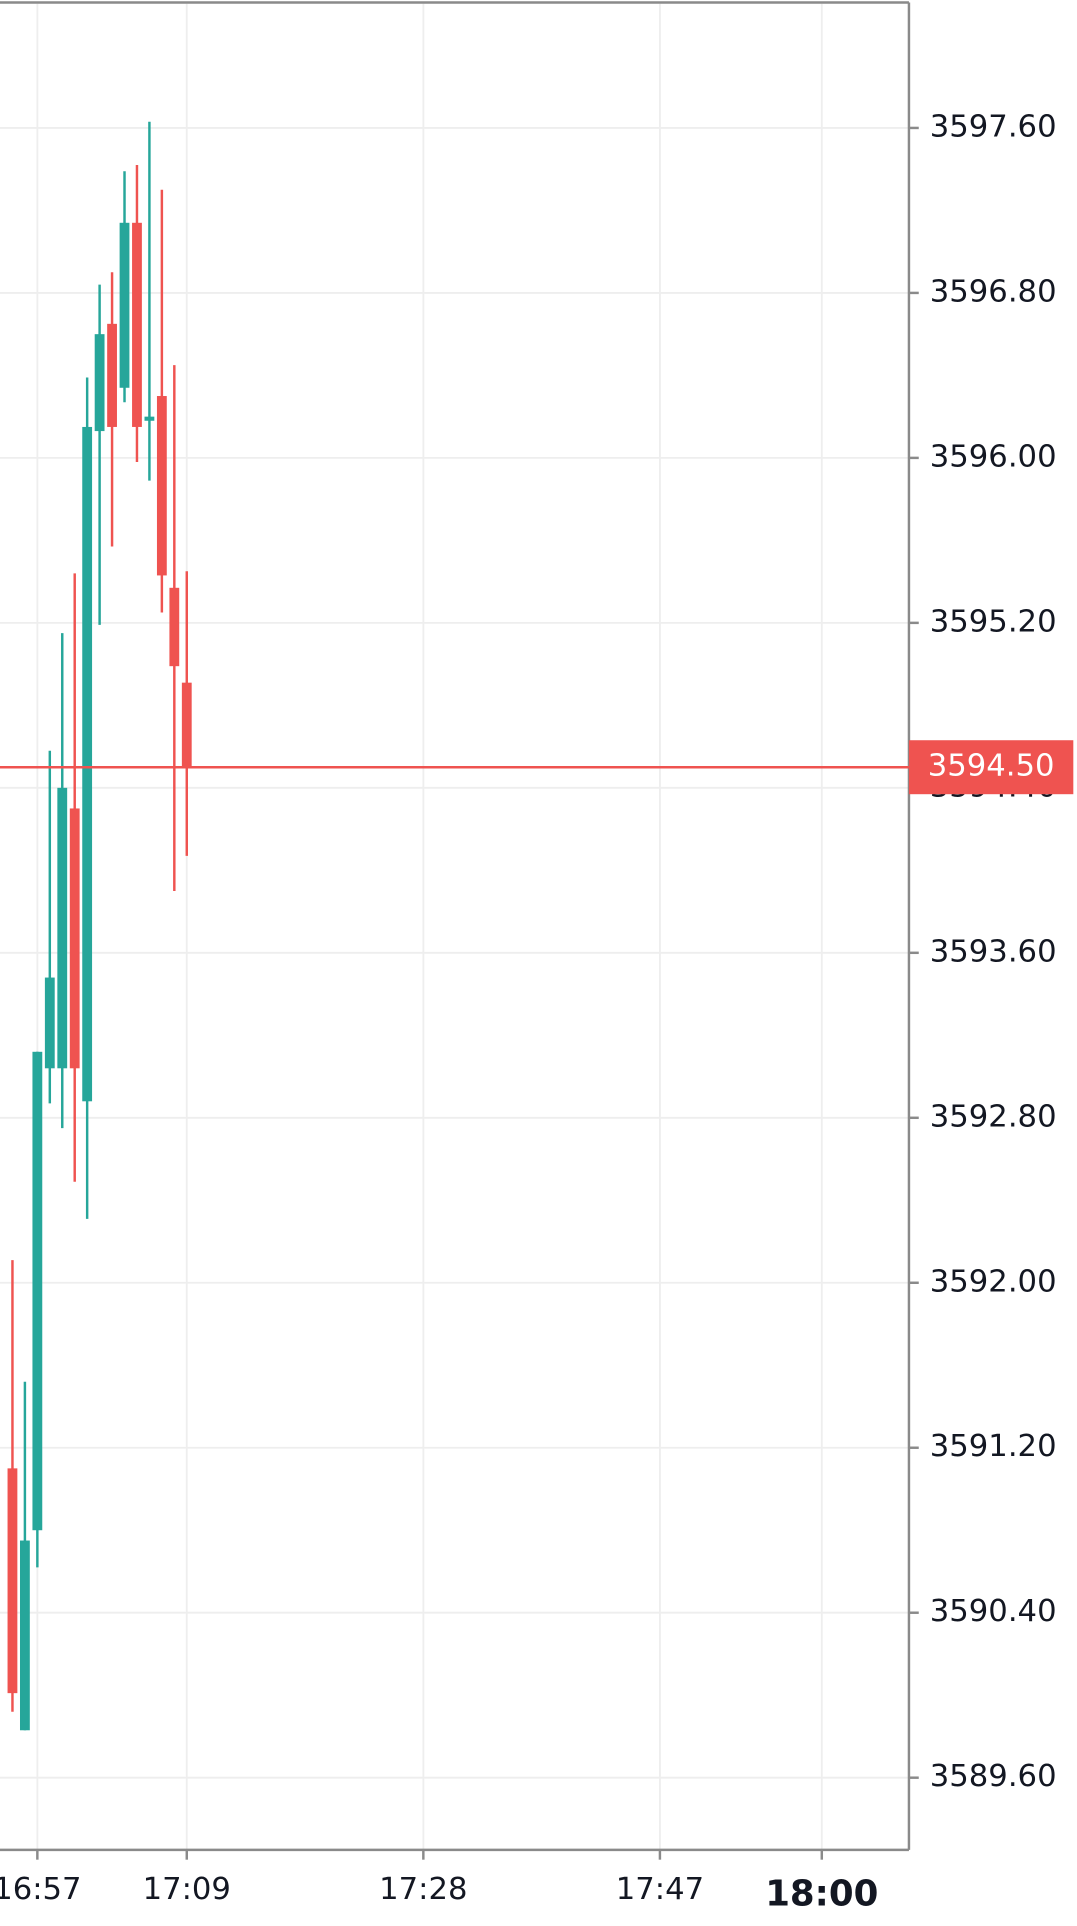 This screenshot has width=1077, height=1926. What do you see at coordinates (993, 621) in the screenshot?
I see `y-tick-label: 3595.20` at bounding box center [993, 621].